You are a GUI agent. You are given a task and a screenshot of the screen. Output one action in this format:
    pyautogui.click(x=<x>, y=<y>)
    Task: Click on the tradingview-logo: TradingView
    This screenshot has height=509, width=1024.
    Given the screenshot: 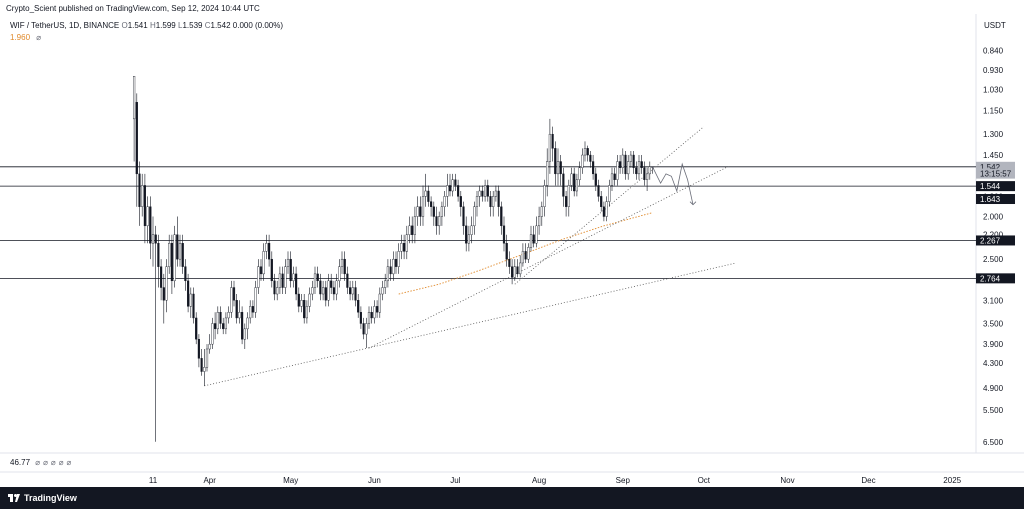 What is the action you would take?
    pyautogui.click(x=42, y=498)
    